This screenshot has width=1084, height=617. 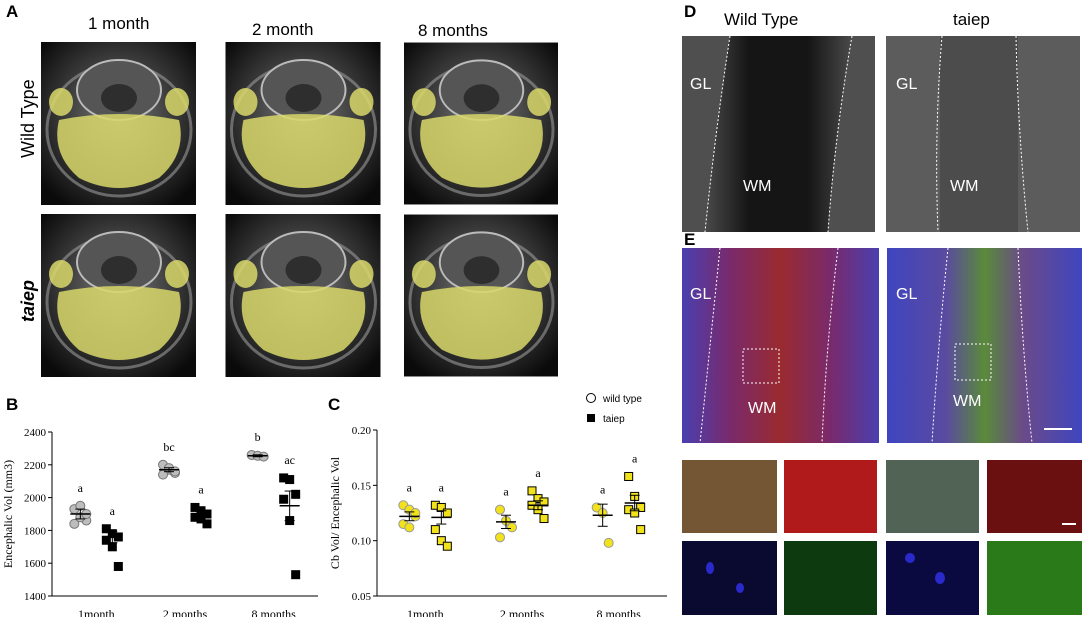 What do you see at coordinates (168, 447) in the screenshot?
I see `significance-letter: bc` at bounding box center [168, 447].